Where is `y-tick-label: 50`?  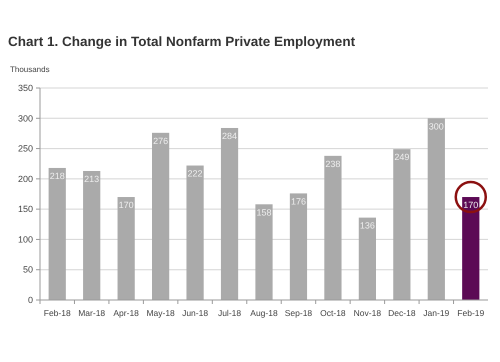 y-tick-label: 50 is located at coordinates (27, 269).